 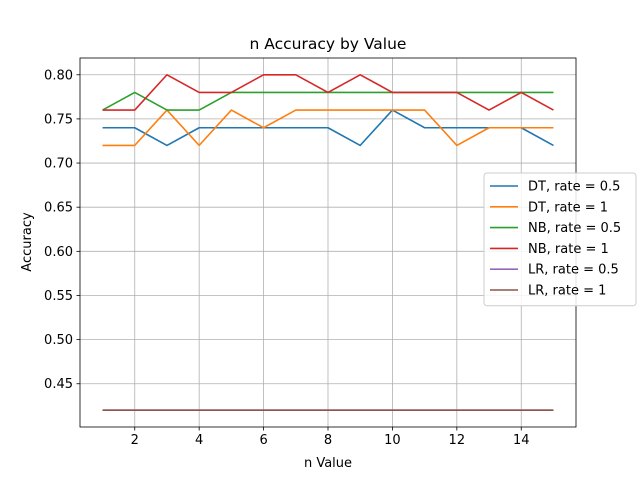 What do you see at coordinates (573, 270) in the screenshot?
I see `legend-label: LR, rate = 0.5` at bounding box center [573, 270].